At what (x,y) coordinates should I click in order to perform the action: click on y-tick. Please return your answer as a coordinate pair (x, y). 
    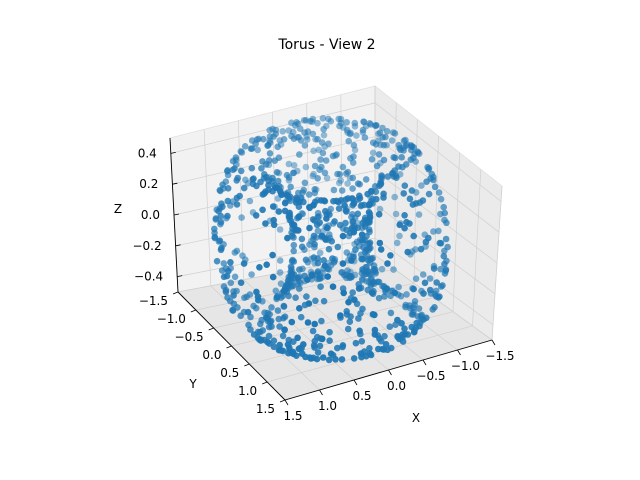
    Looking at the image, I should click on (229, 347).